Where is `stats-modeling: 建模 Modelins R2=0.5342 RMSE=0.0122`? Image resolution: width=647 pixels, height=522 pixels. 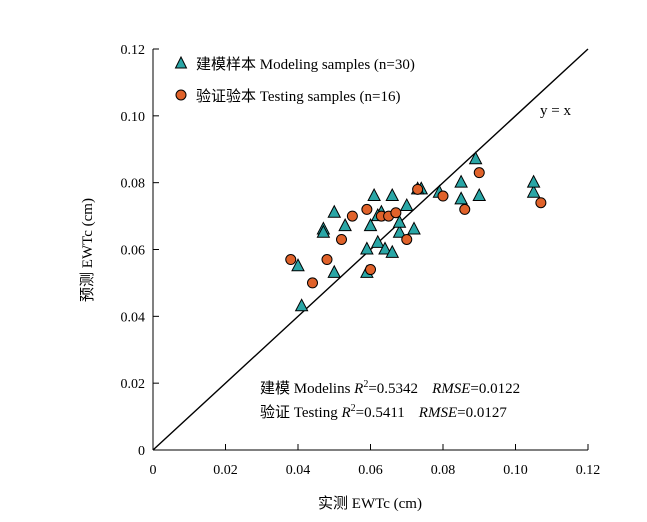
stats-modeling: 建模 Modelins R2=0.5342 RMSE=0.0122 is located at coordinates (390, 388).